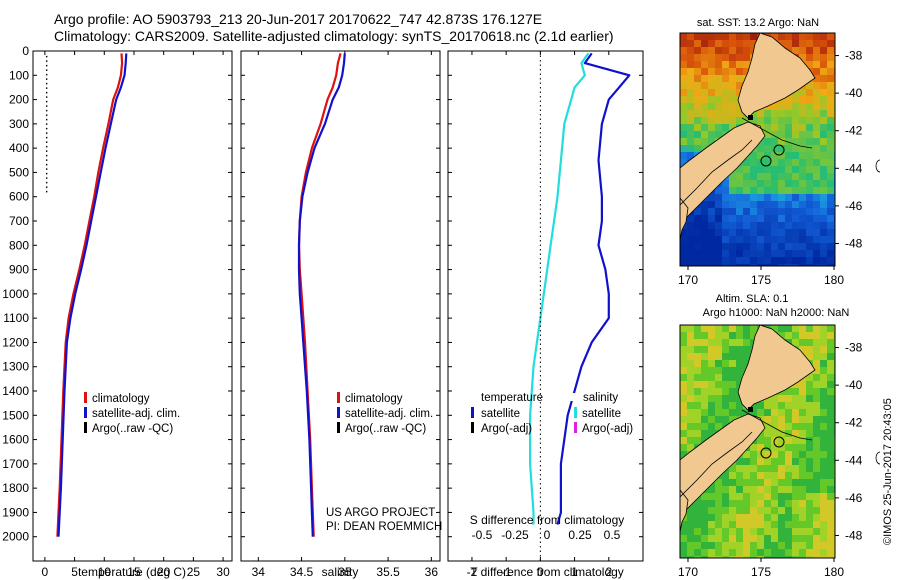  Describe the element at coordinates (345, 572) in the screenshot. I see `x-tick-label: 35` at that location.